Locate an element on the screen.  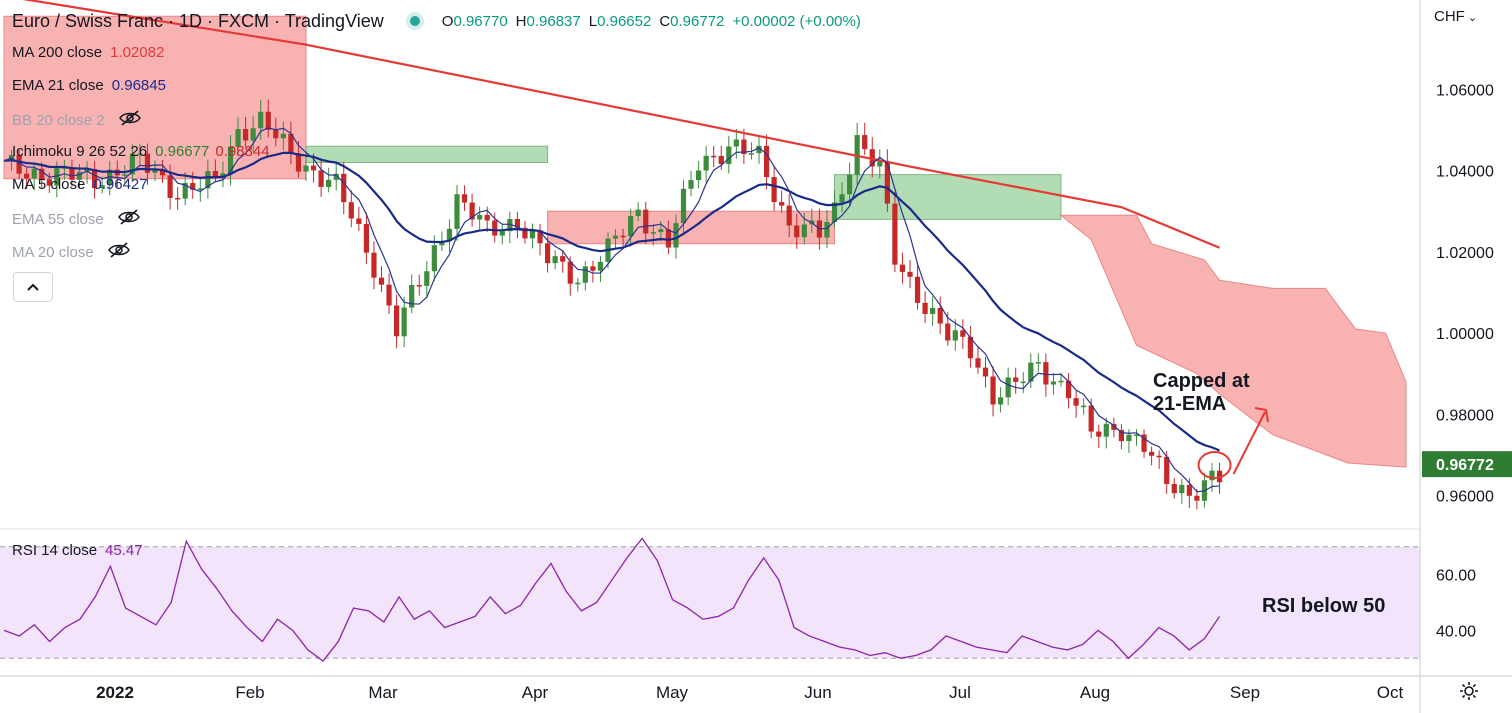
rsi-legend: RSI 14 close 45.47 is located at coordinates (77, 550).